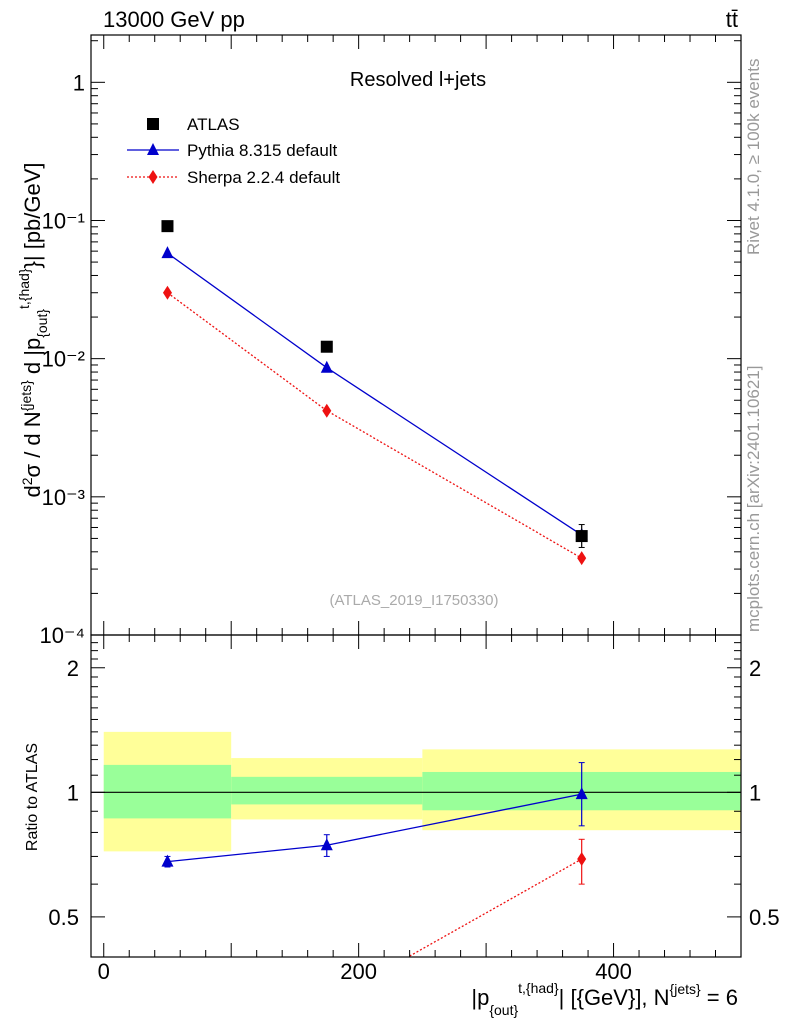  Describe the element at coordinates (153, 124) in the screenshot. I see `legend-marker-atlas` at that location.